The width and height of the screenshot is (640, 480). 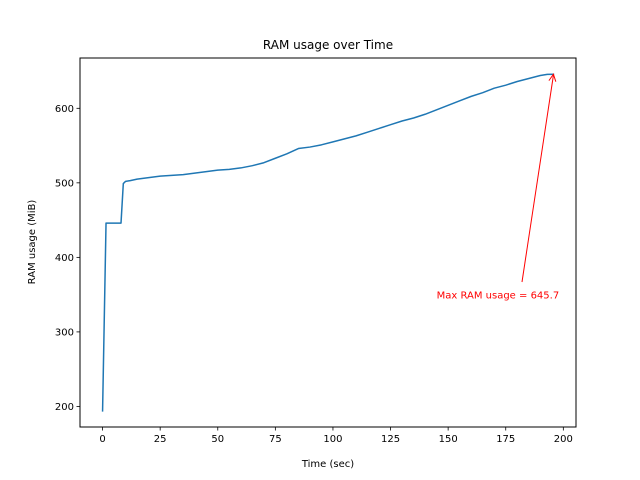 What do you see at coordinates (64, 183) in the screenshot?
I see `y-tick-label: 500` at bounding box center [64, 183].